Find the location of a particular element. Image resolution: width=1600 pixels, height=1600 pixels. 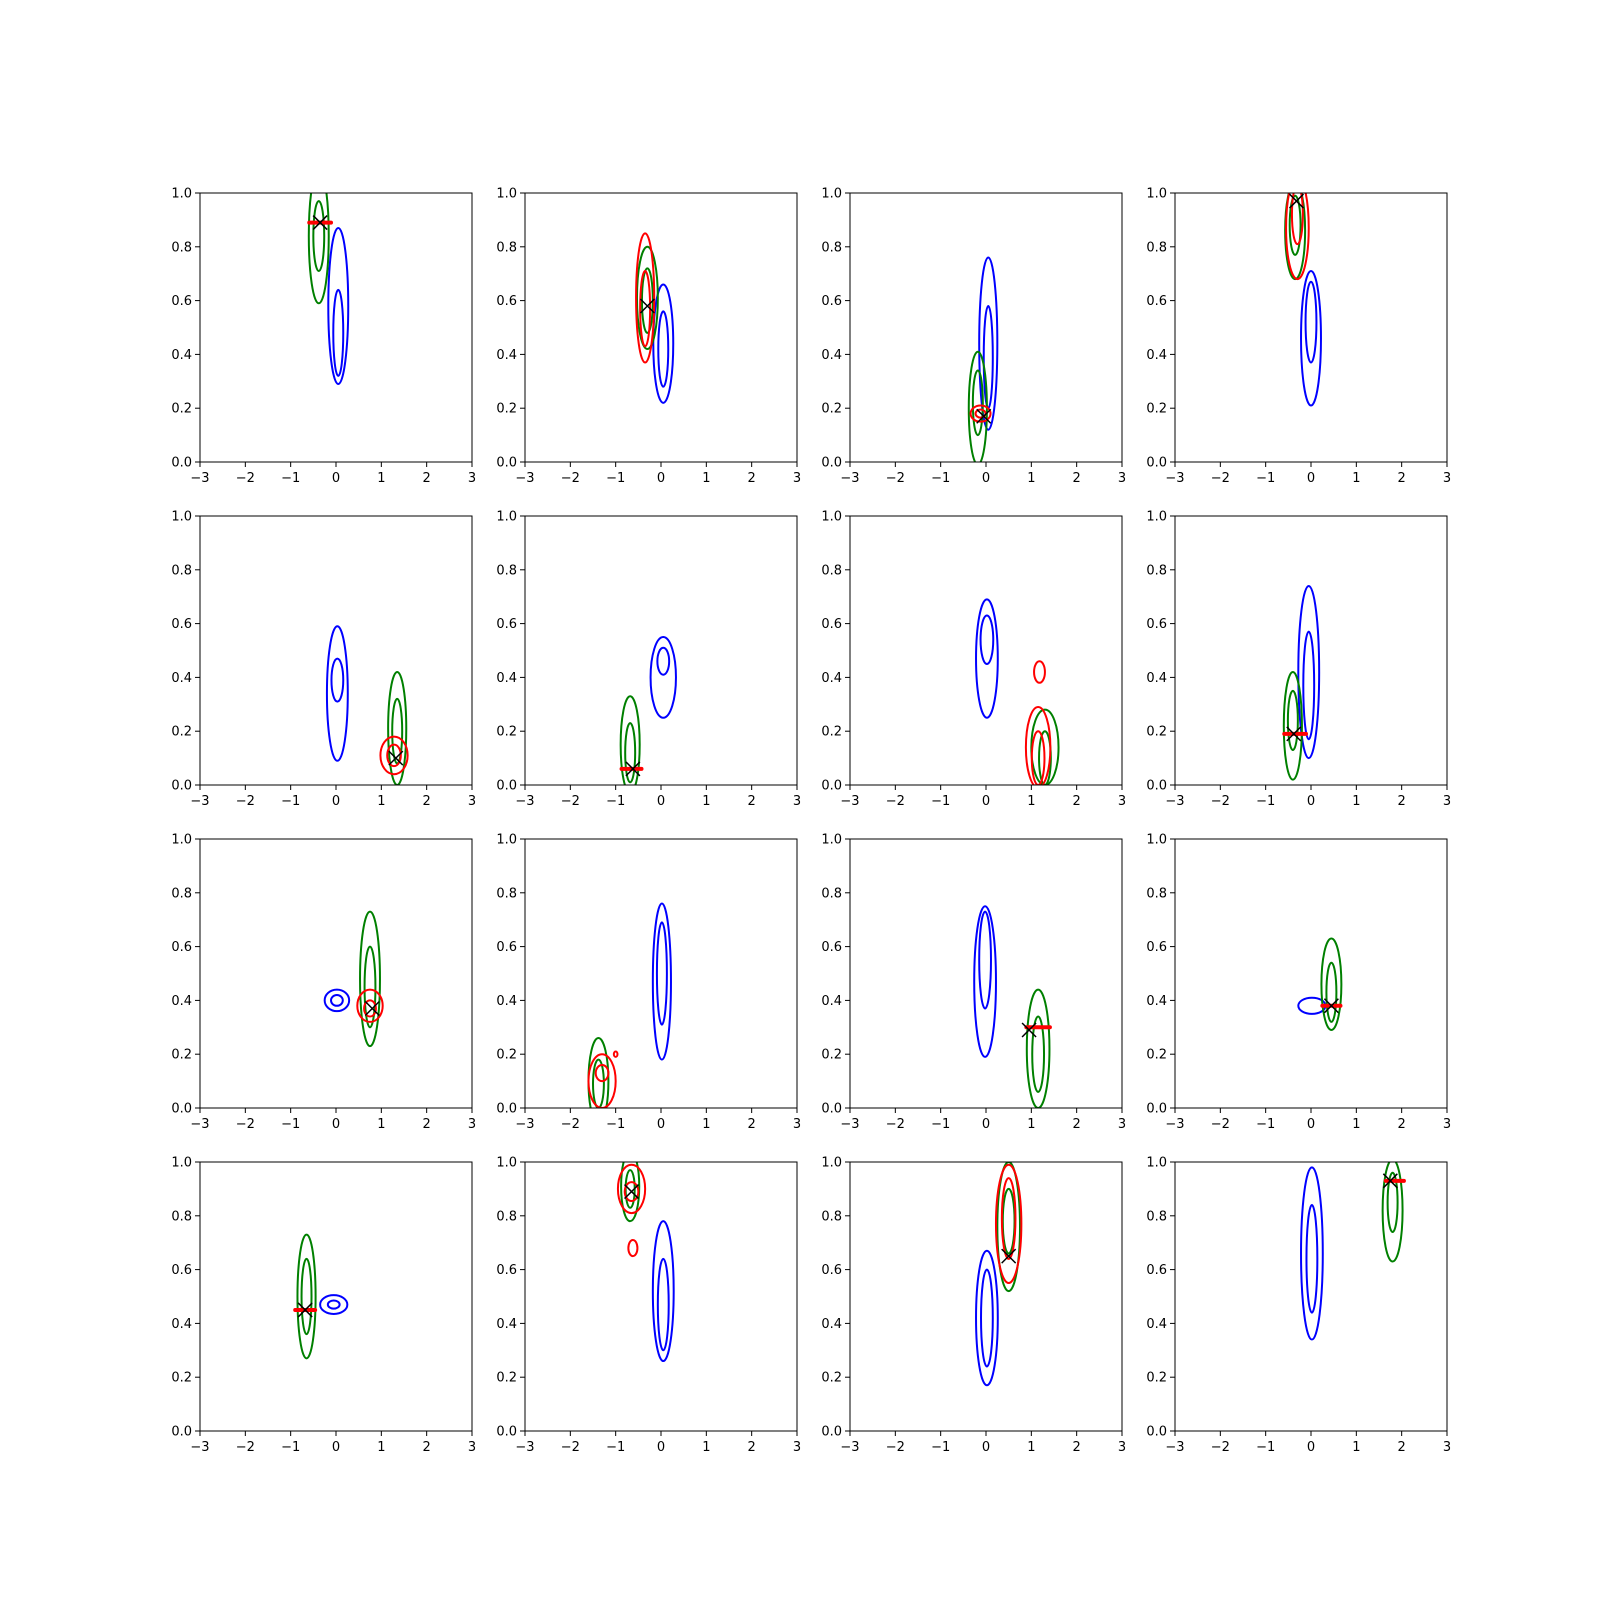

subplot-8: −3 −2 −1 0 1 2 3 0.0 0.2 0.4 0.6 0.8 1.0 is located at coordinates (1298, 660).